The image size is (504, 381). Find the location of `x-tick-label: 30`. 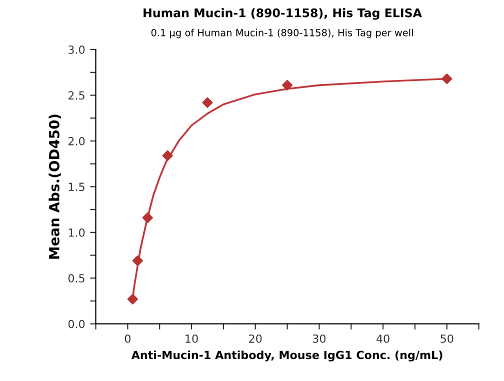

x-tick-label: 30 is located at coordinates (319, 338).